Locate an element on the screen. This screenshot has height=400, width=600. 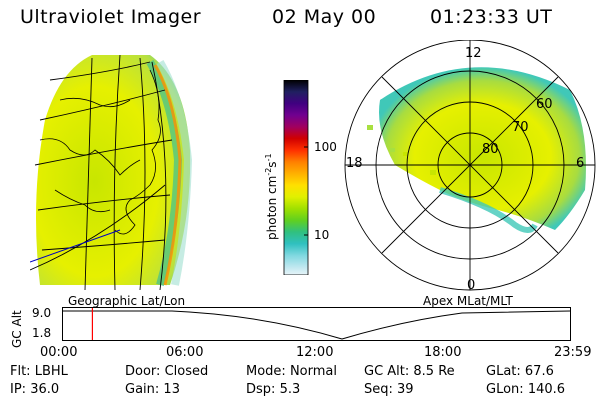
status-dsp: Dsp: 5.3 is located at coordinates (273, 389).